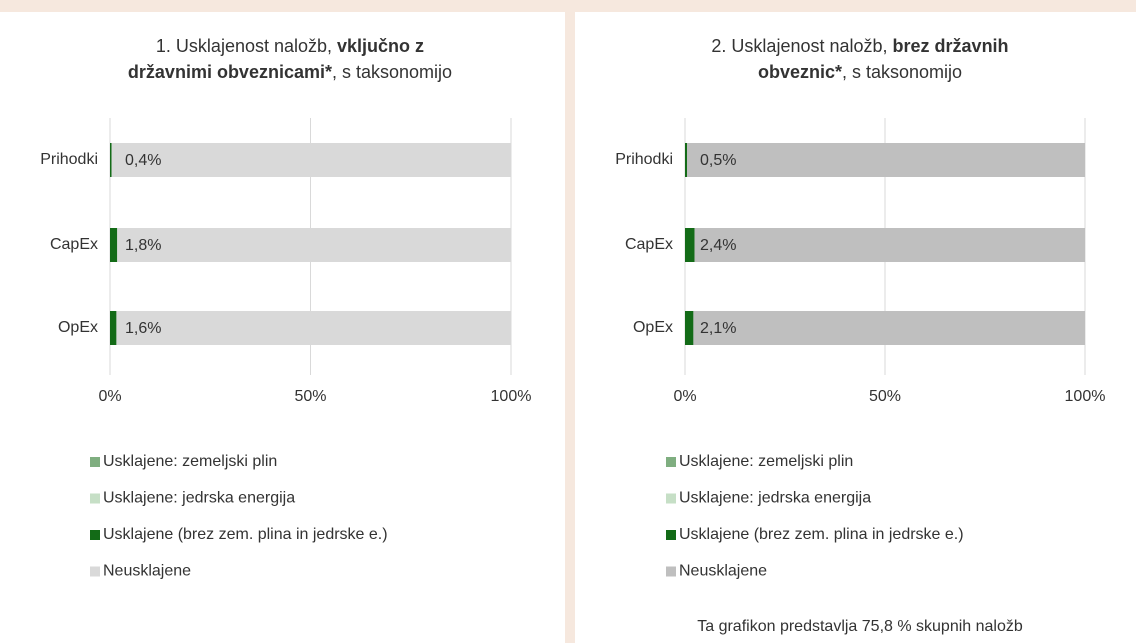 This screenshot has height=643, width=1136. I want to click on chart-title: obveznic*, s taksonomijo, so click(860, 72).